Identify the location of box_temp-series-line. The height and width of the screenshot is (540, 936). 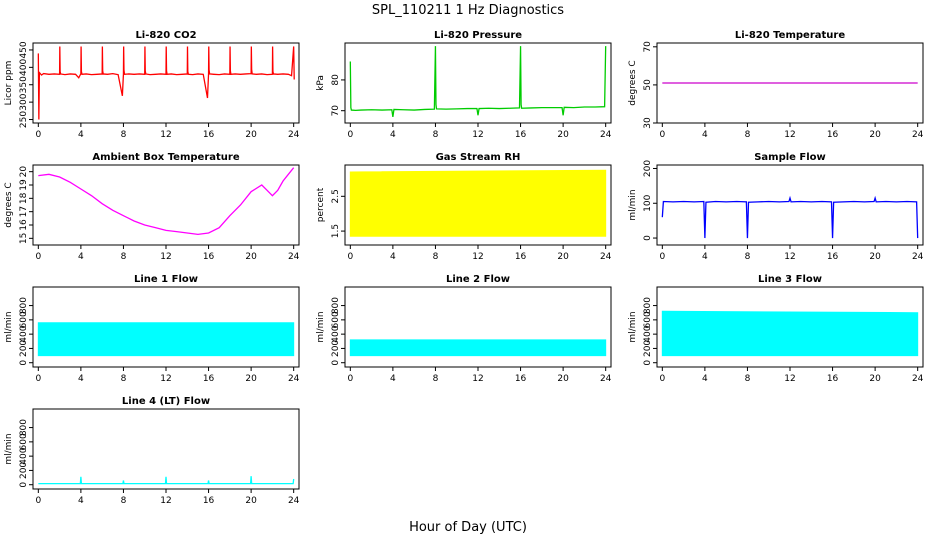
(166, 201).